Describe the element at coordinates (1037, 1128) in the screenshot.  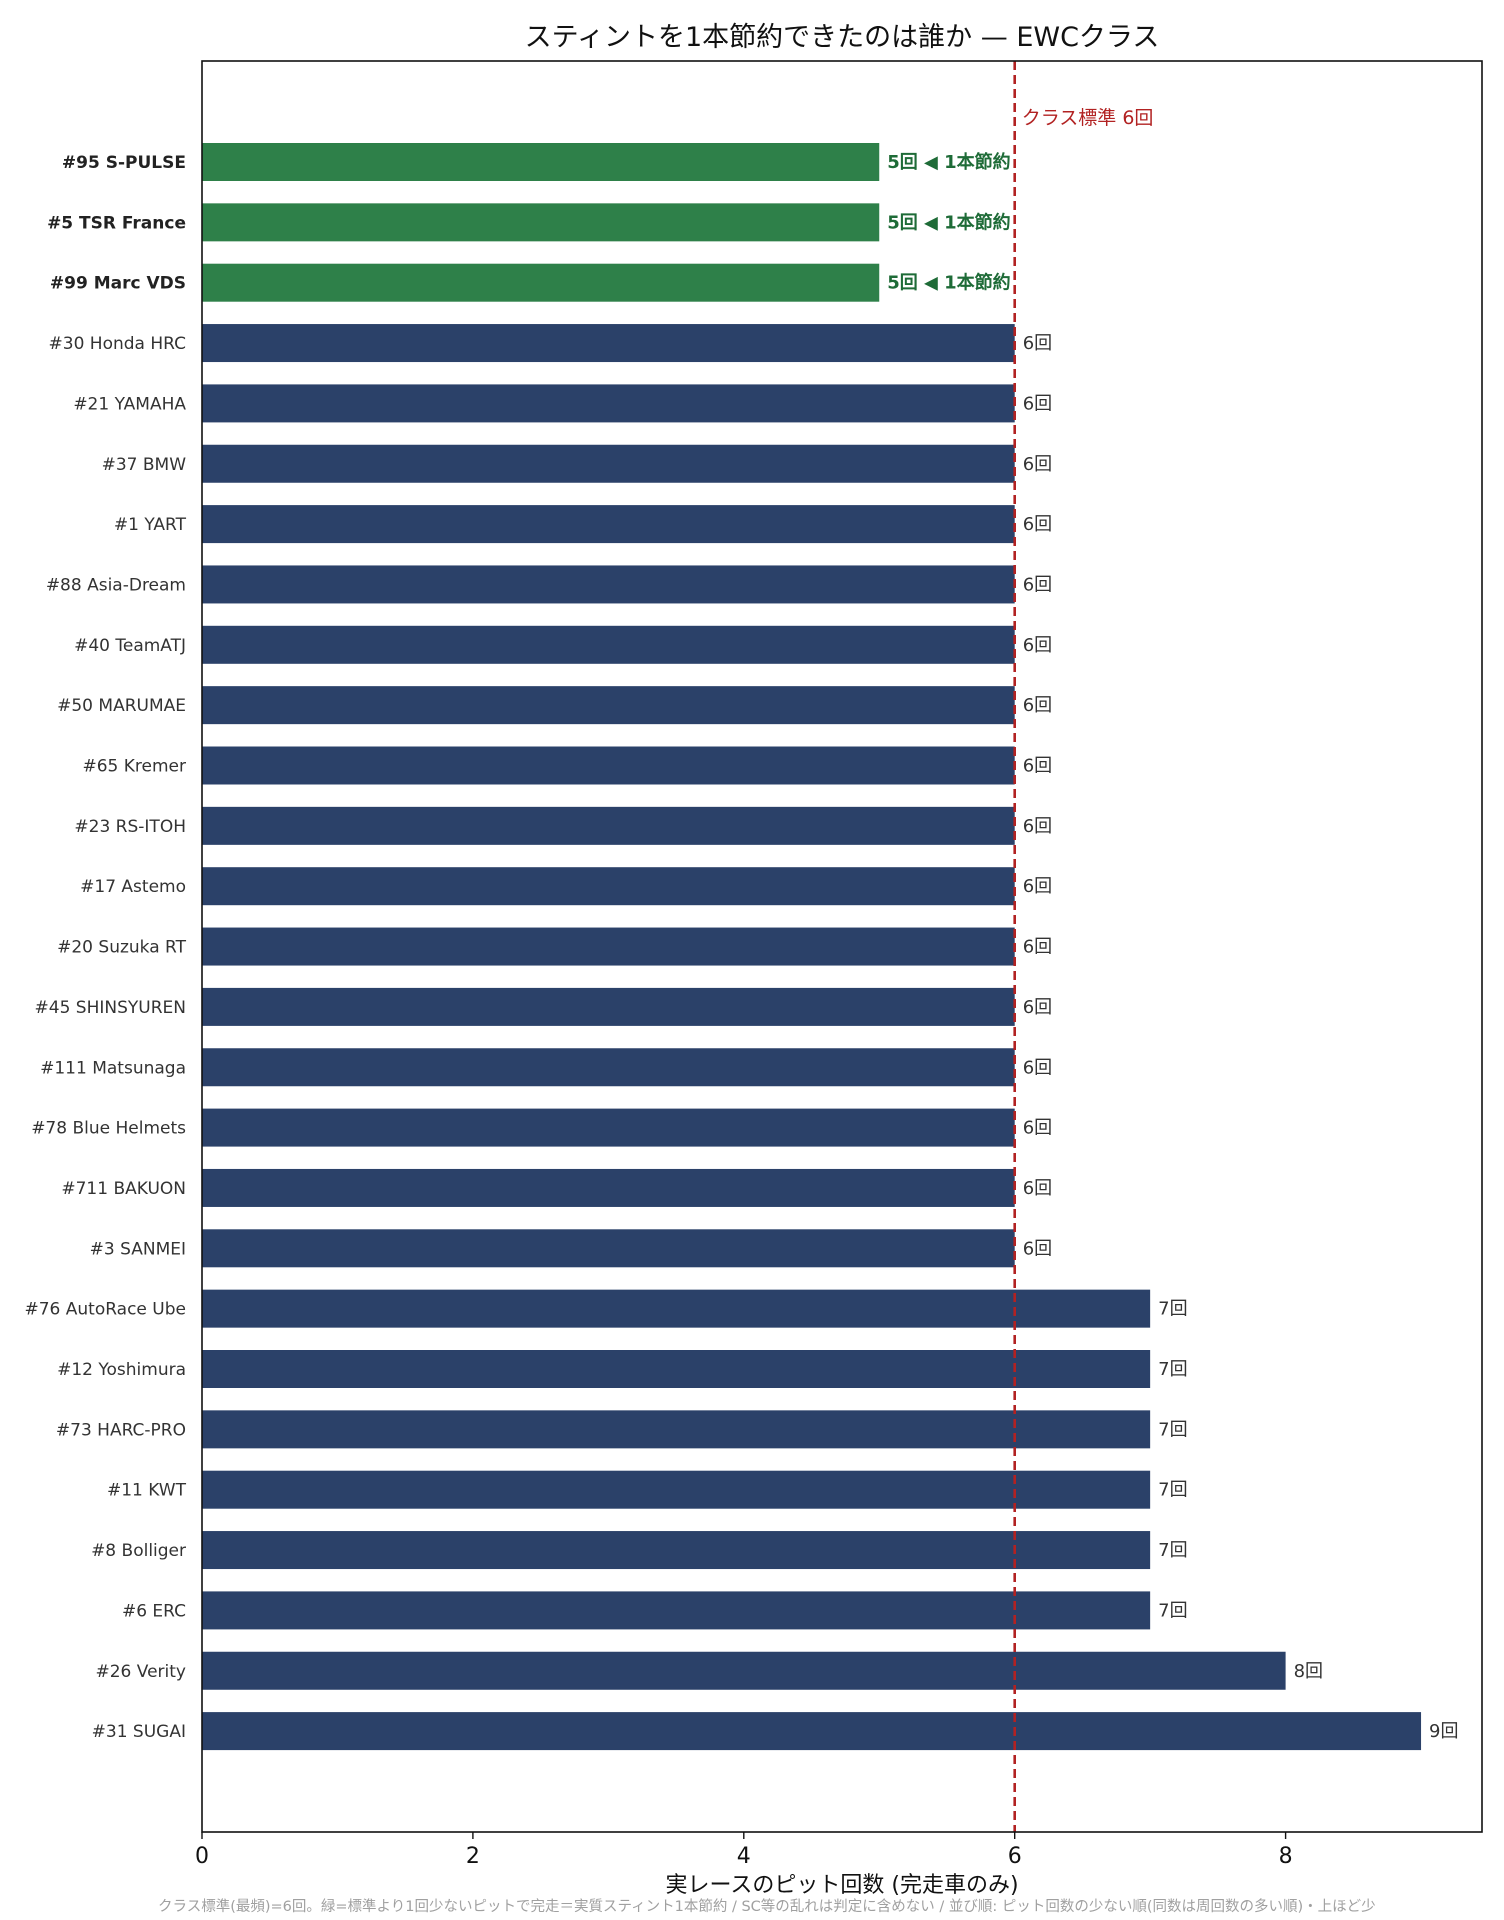
I see `data-label-17: 6回` at that location.